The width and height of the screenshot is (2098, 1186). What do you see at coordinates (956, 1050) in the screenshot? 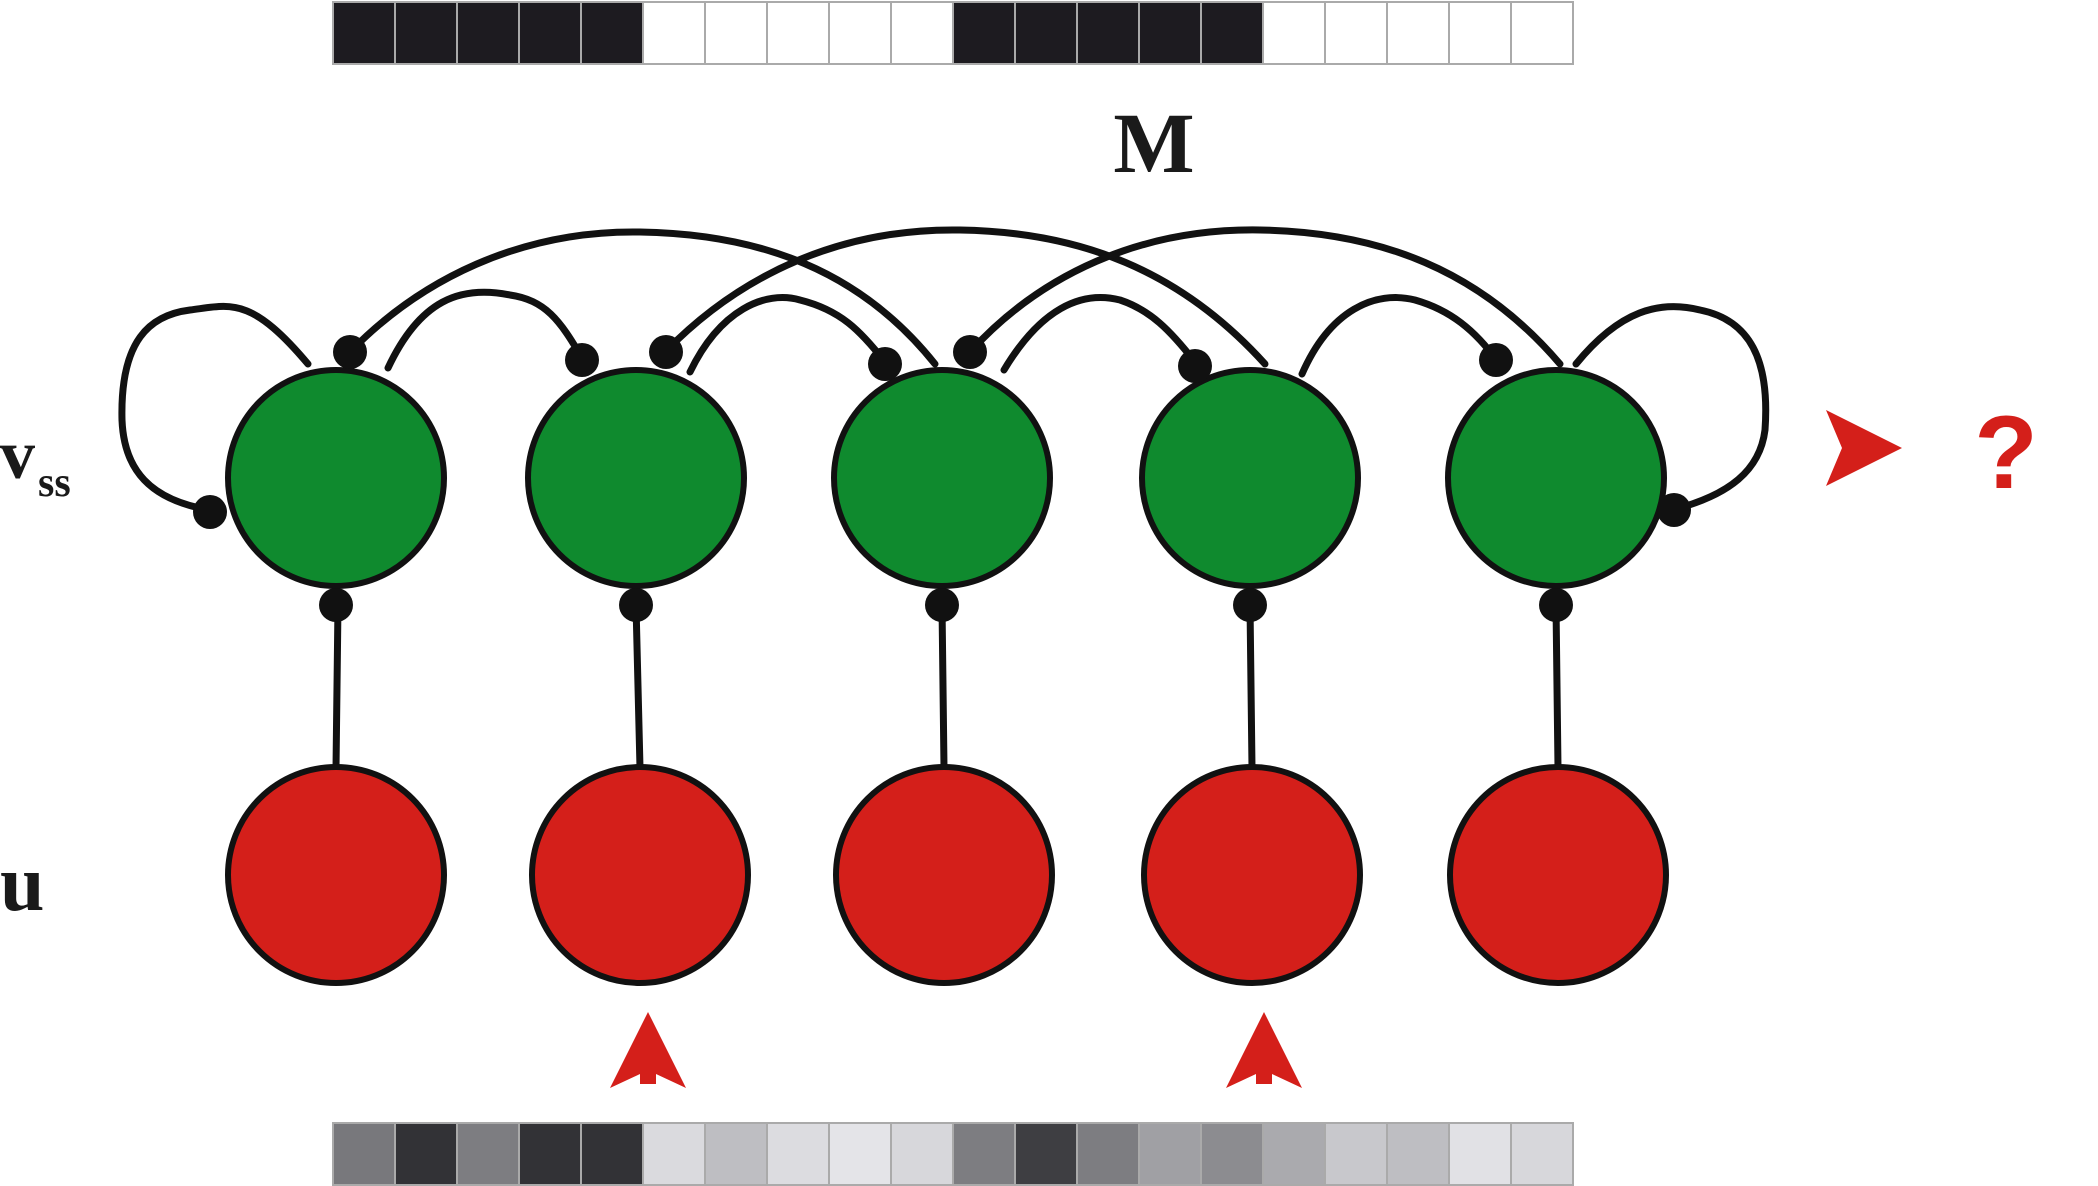
I see `input-arrows` at bounding box center [956, 1050].